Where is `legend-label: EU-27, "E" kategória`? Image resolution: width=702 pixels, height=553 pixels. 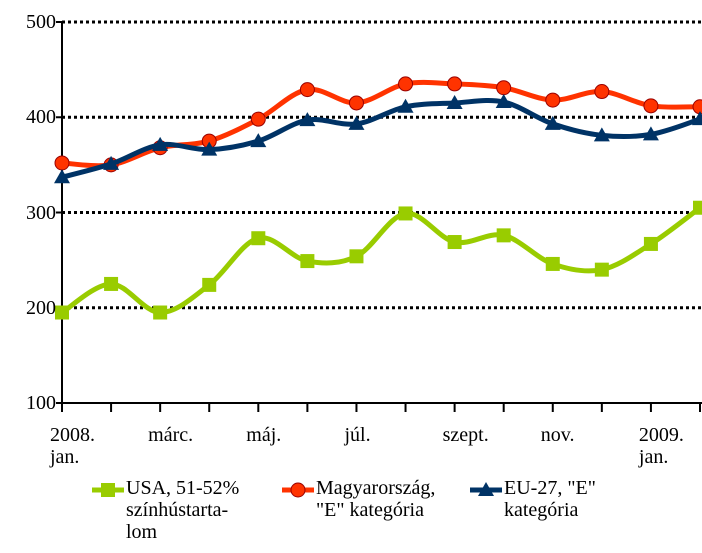 legend-label: EU-27, "E" kategória is located at coordinates (550, 499).